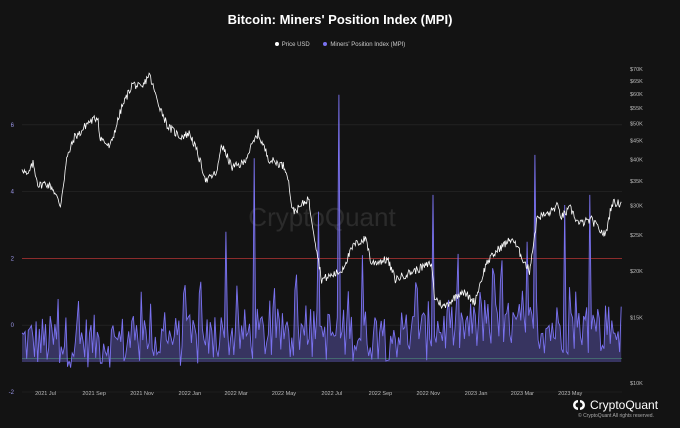 Image resolution: width=680 pixels, height=428 pixels. Describe the element at coordinates (94, 394) in the screenshot. I see `x-tick-label: 2021 Sep` at that location.